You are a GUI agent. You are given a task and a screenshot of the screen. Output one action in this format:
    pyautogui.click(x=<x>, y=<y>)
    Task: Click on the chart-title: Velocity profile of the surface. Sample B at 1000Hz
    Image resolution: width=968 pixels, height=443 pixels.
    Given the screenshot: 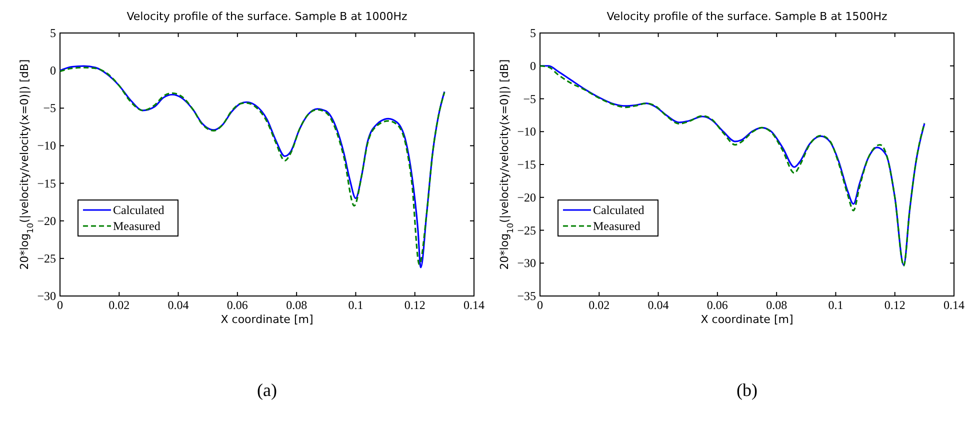 What is the action you would take?
    pyautogui.click(x=267, y=16)
    